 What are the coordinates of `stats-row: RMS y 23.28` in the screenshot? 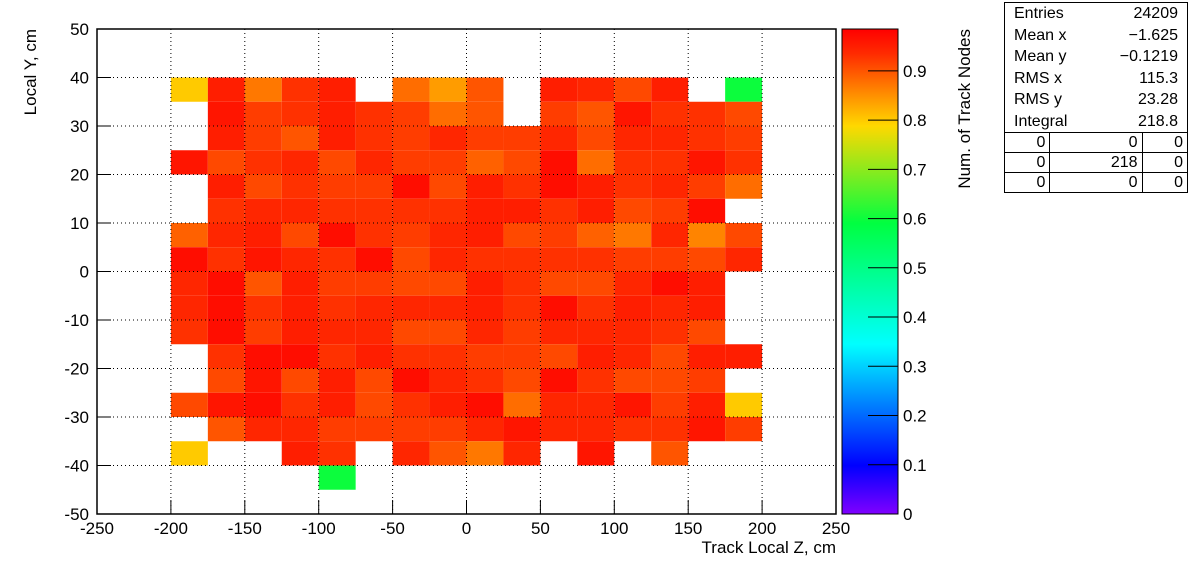 It's located at (1096, 100).